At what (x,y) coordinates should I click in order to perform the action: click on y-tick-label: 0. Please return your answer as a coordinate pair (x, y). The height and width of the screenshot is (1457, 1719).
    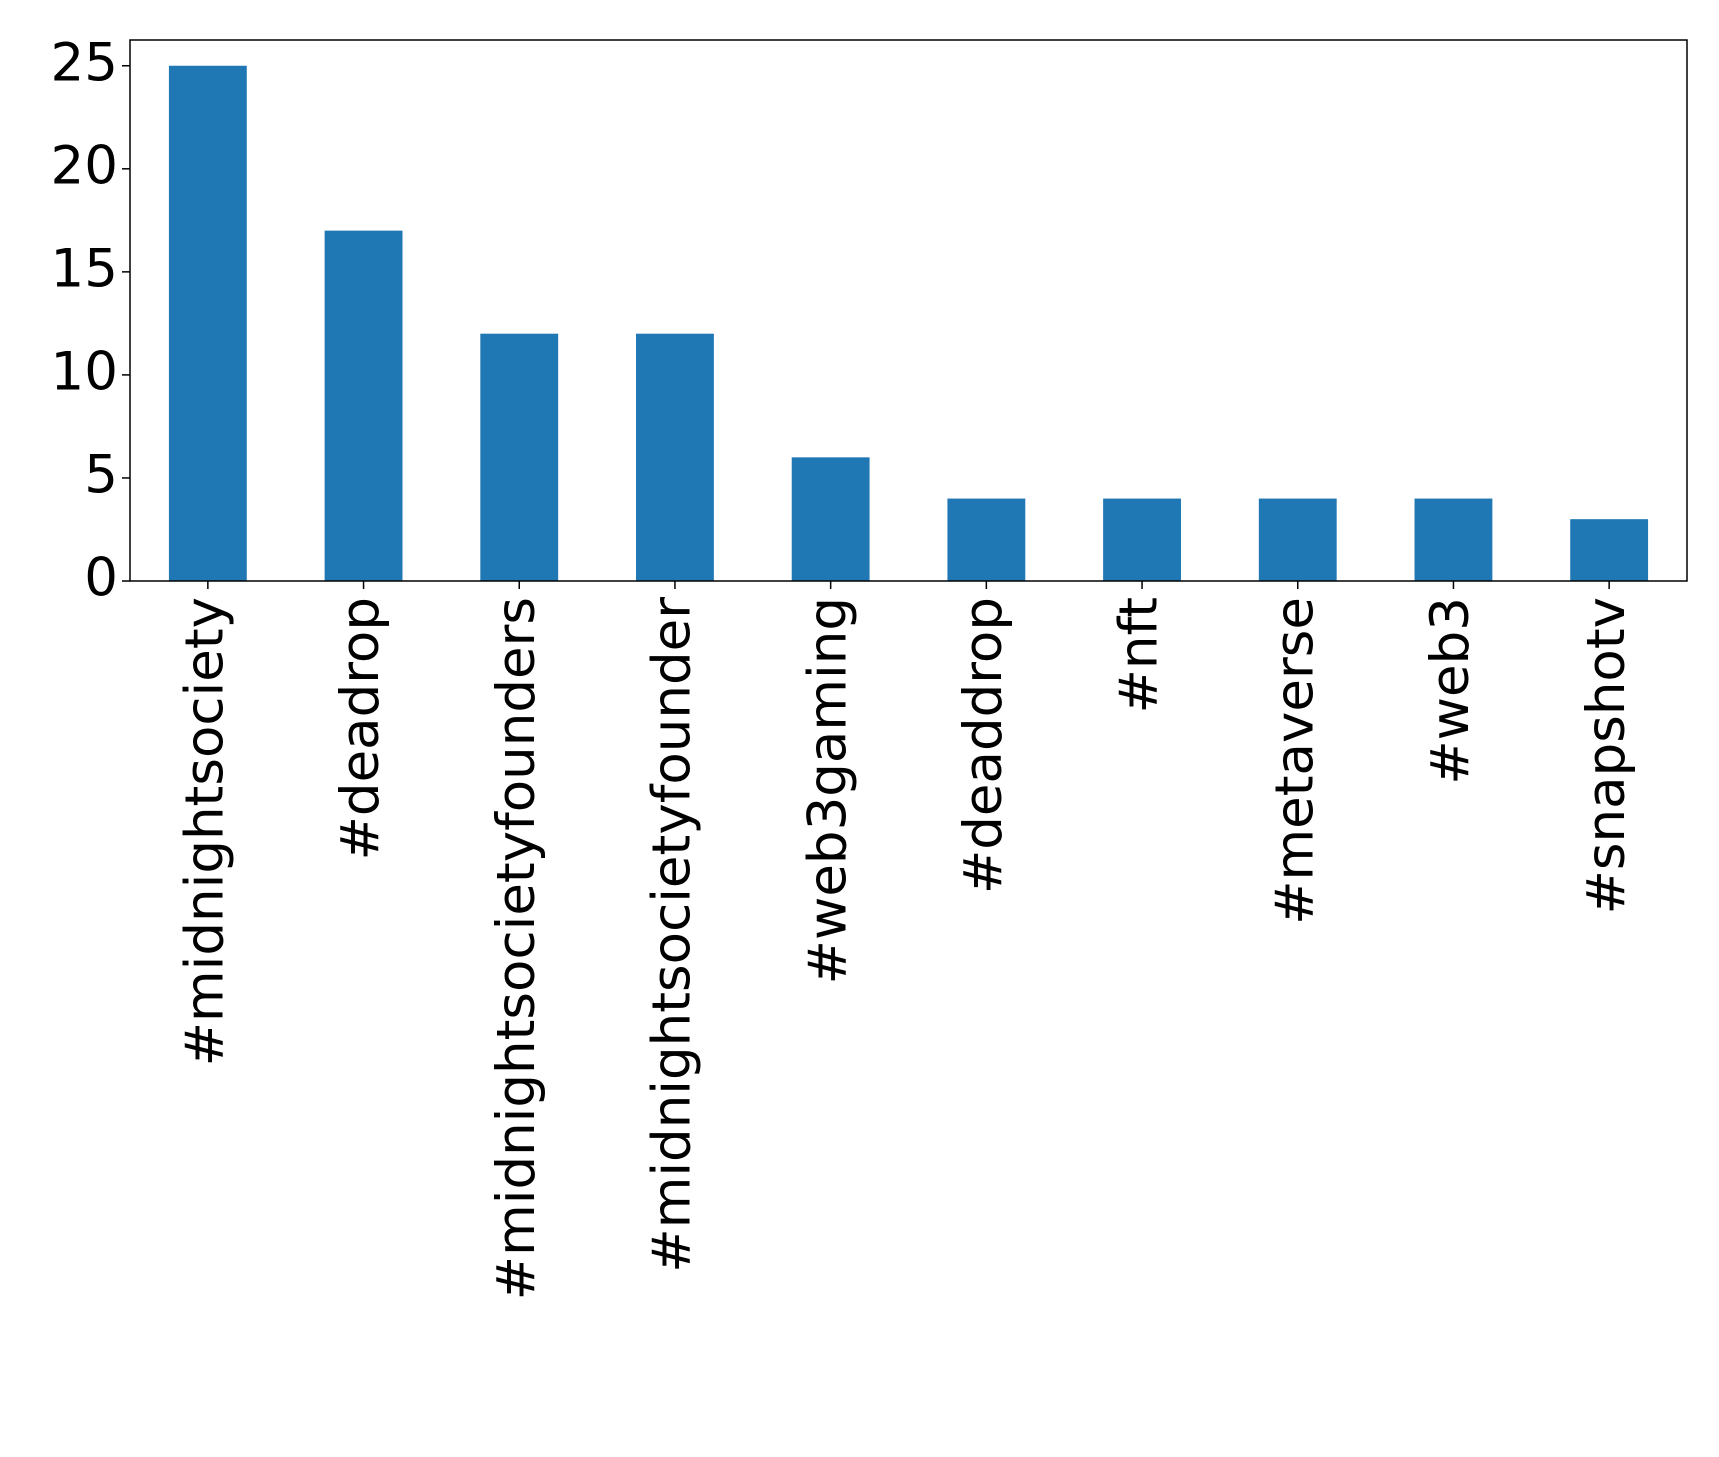
    Looking at the image, I should click on (101, 578).